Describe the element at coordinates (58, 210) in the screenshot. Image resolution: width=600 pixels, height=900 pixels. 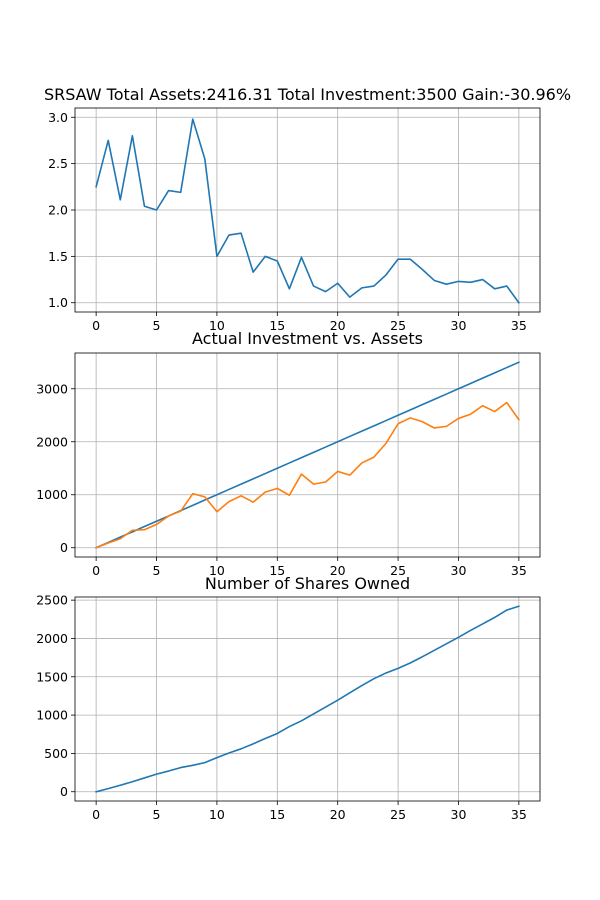
I see `y-tick-label: 2.0` at that location.